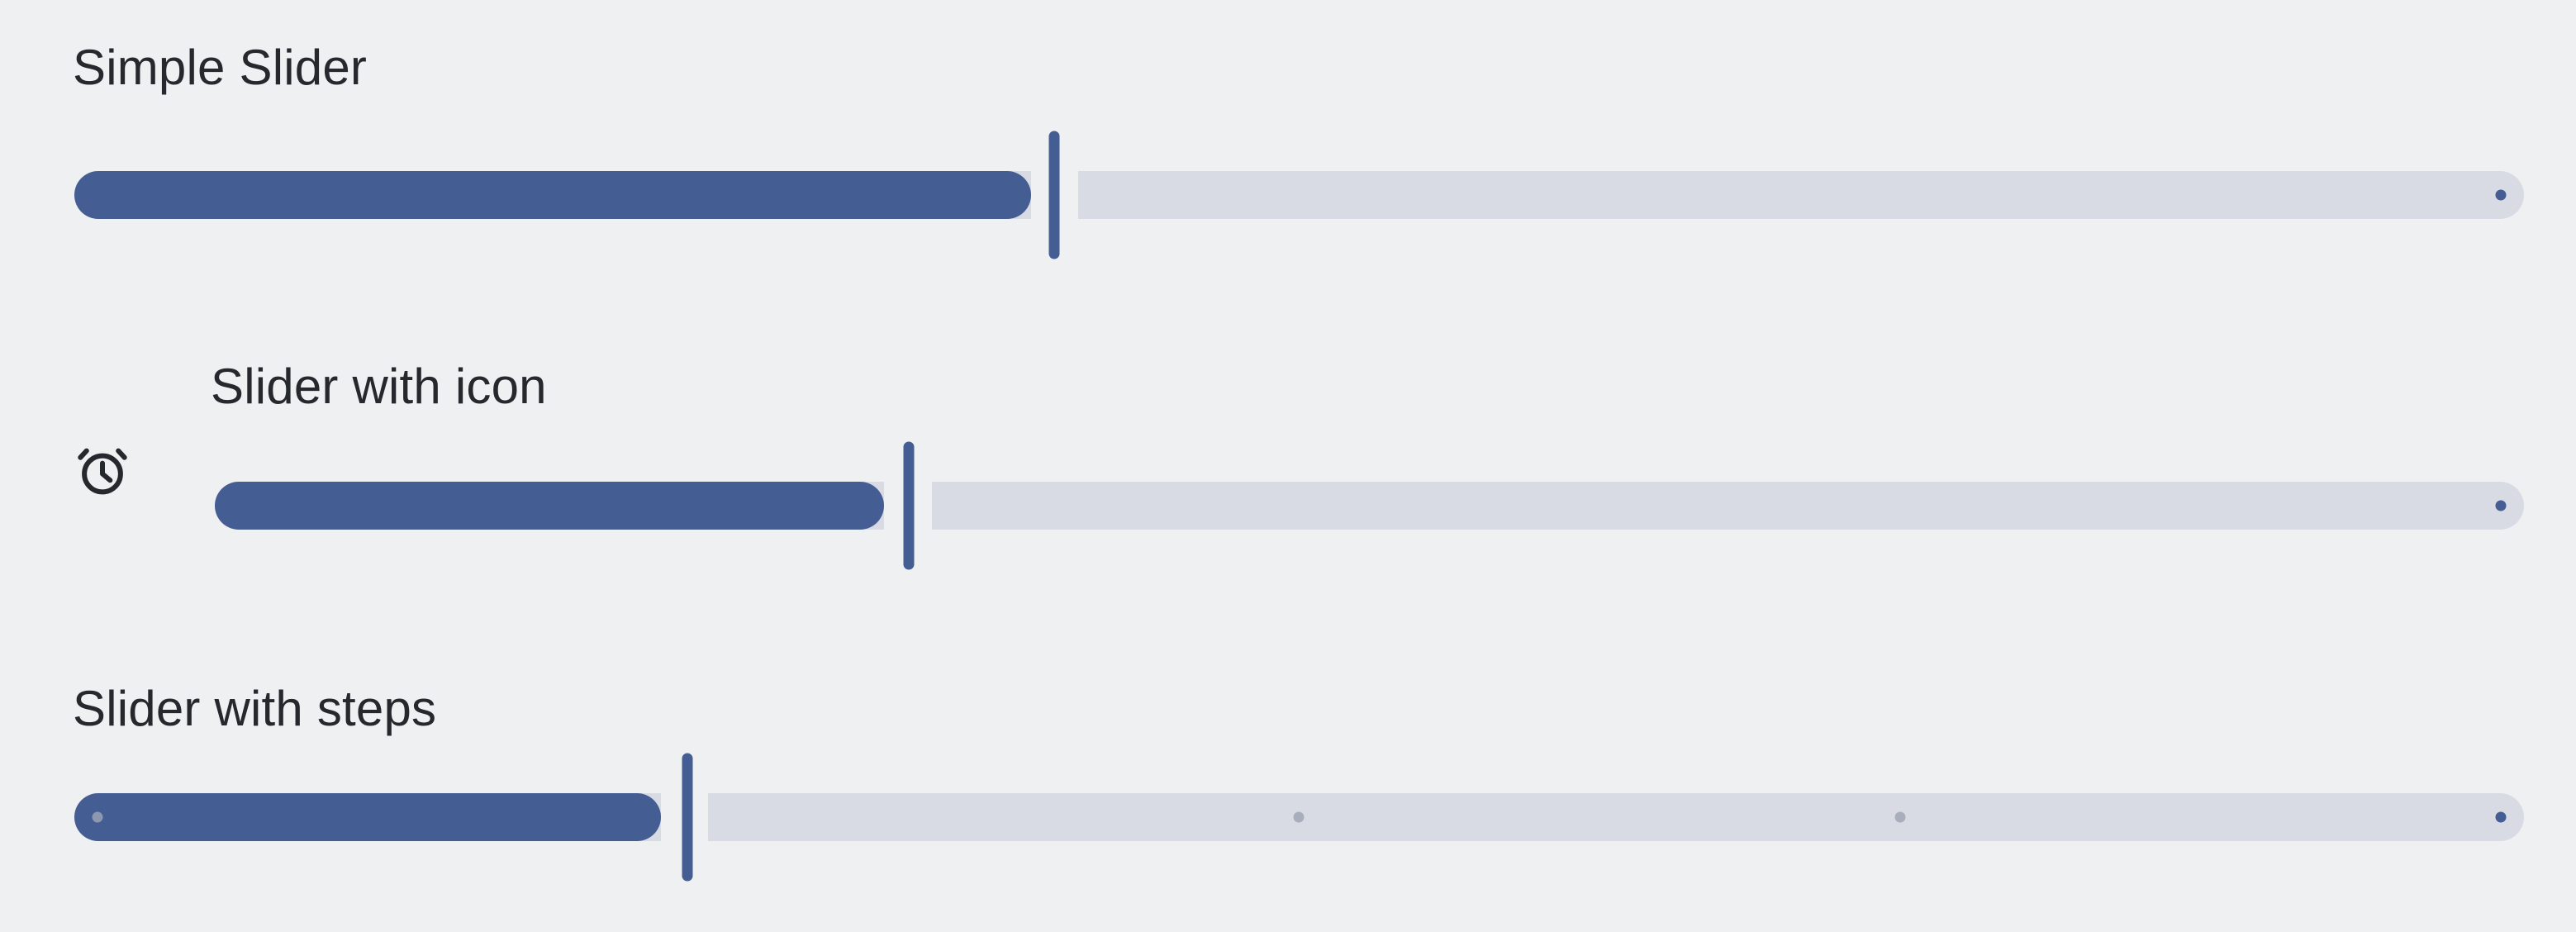 The height and width of the screenshot is (932, 2576). I want to click on slider-with-icon, so click(1369, 506).